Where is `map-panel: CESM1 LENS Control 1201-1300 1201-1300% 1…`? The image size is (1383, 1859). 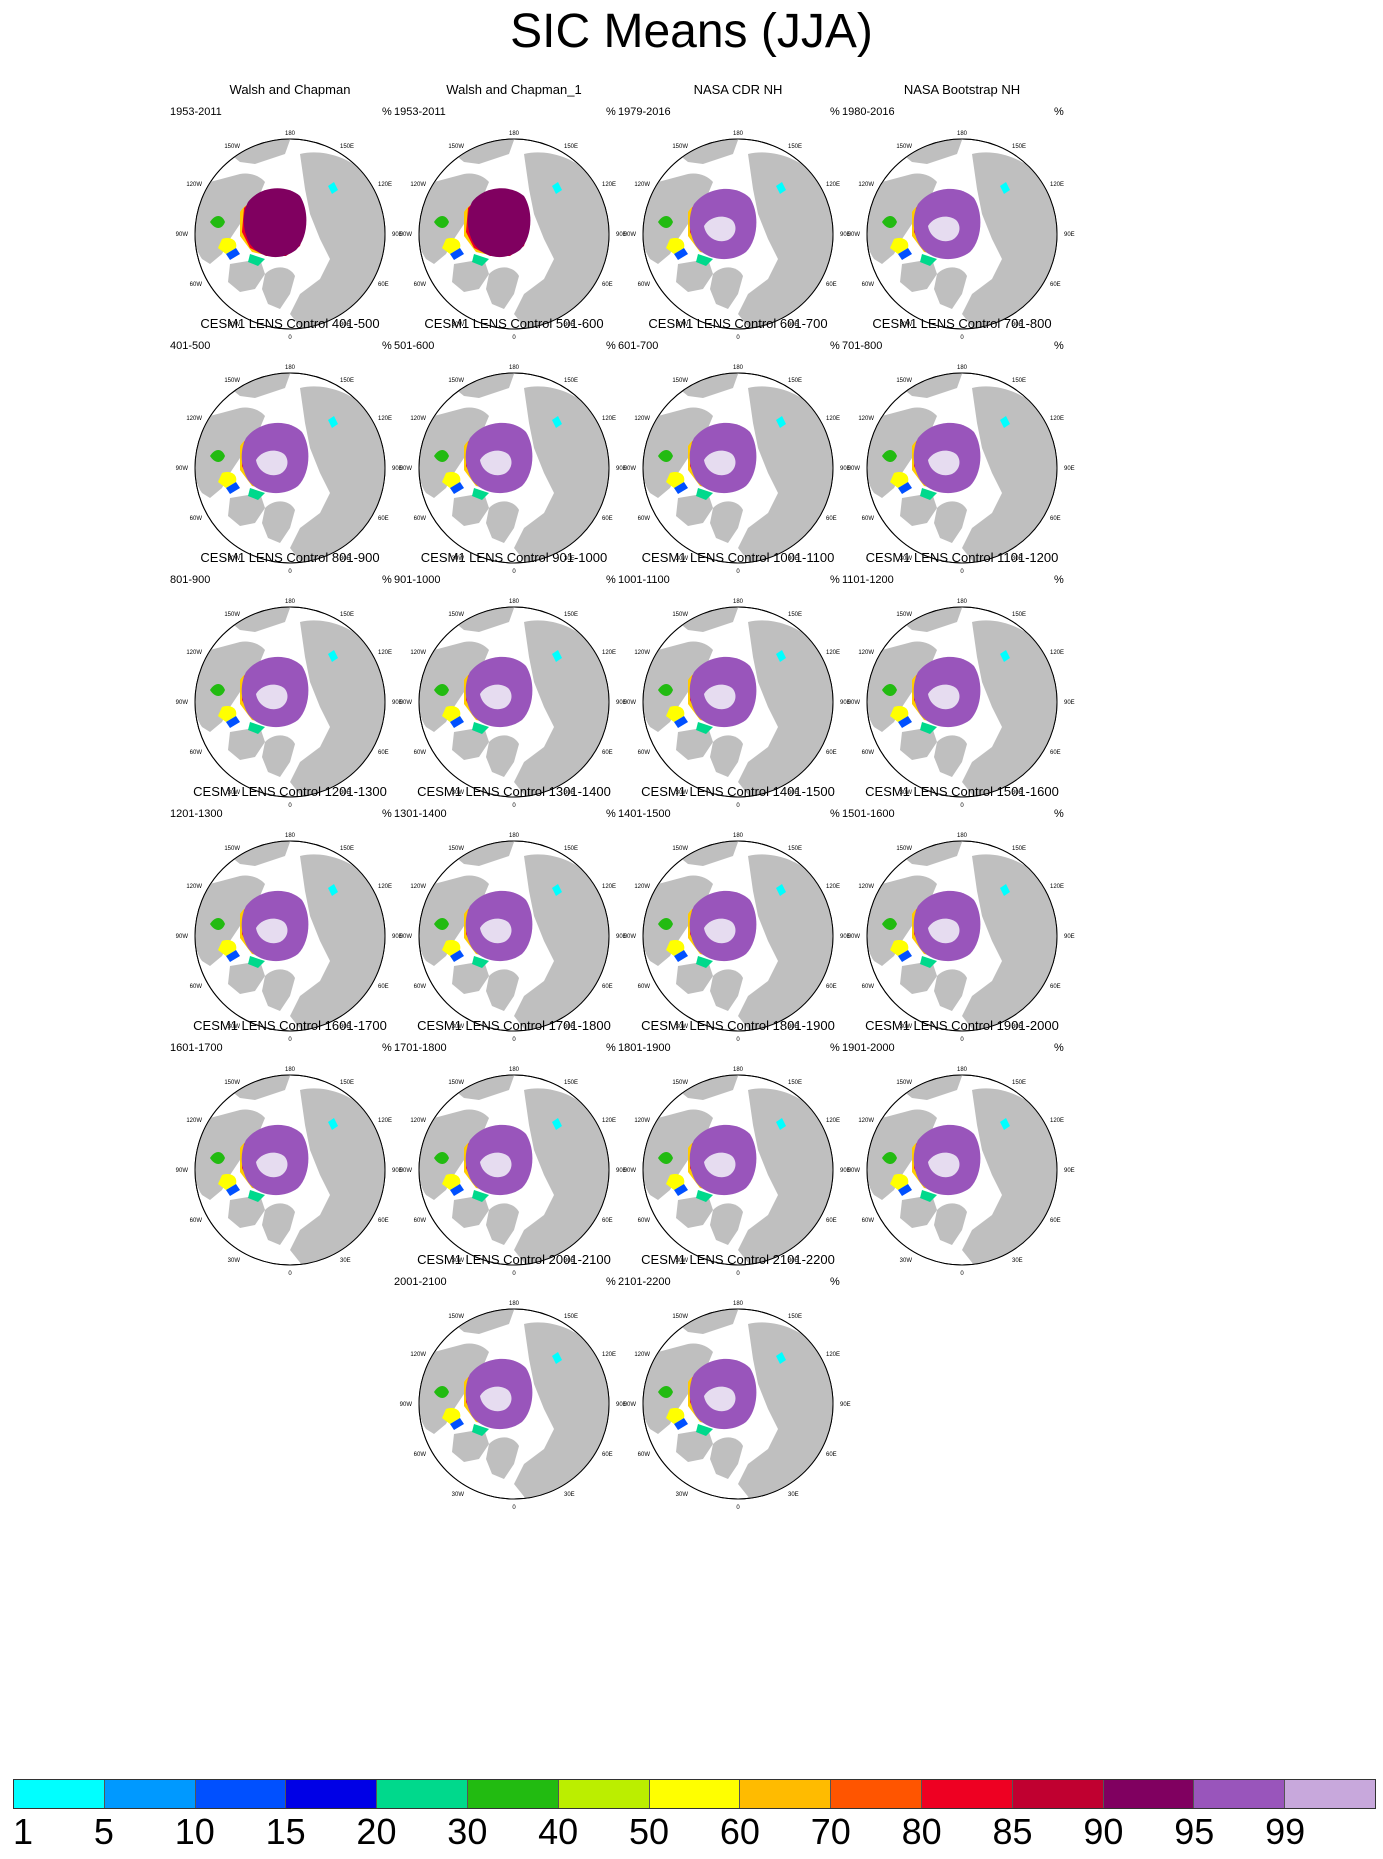
map-panel: CESM1 LENS Control 1201-1300 1201-1300% 1… is located at coordinates (290, 919).